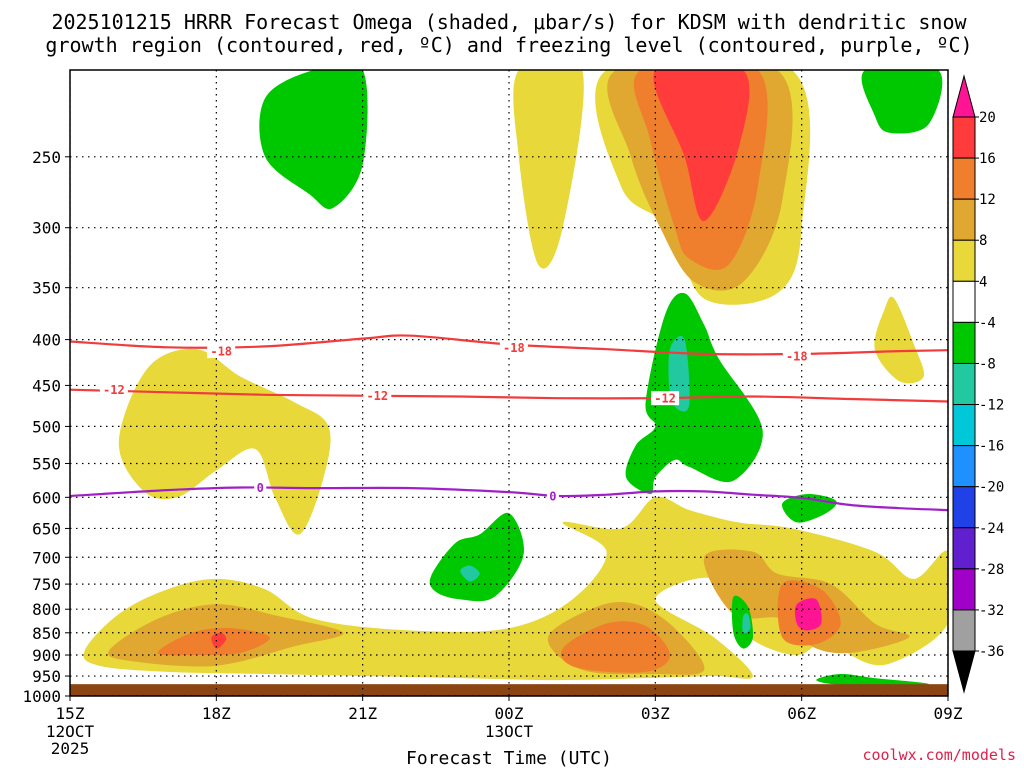 Image resolution: width=1024 pixels, height=768 pixels. What do you see at coordinates (46, 609) in the screenshot?
I see `y-tick-label-800: 800` at bounding box center [46, 609].